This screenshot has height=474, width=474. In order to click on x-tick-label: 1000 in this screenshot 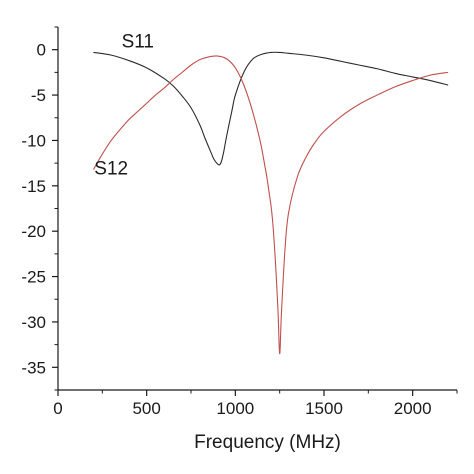, I will do `click(235, 408)`.